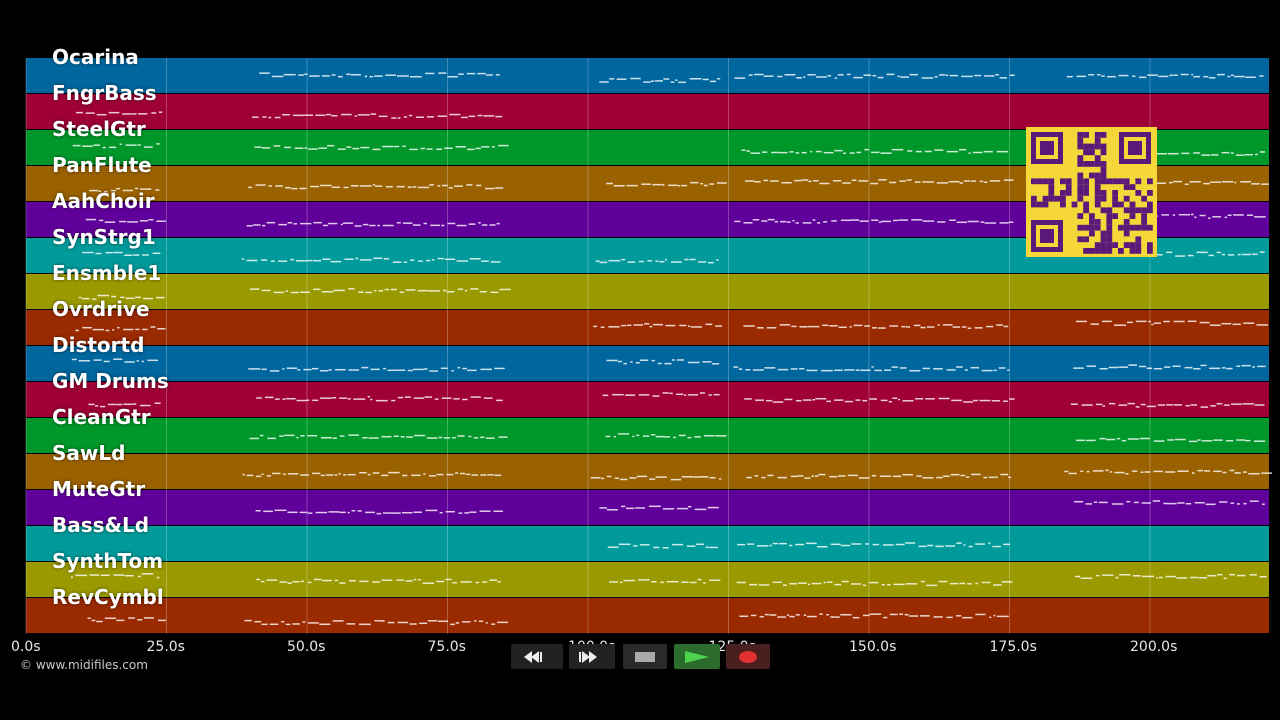 The height and width of the screenshot is (720, 1280). Describe the element at coordinates (26, 647) in the screenshot. I see `time-tick-label: 0.0s` at that location.